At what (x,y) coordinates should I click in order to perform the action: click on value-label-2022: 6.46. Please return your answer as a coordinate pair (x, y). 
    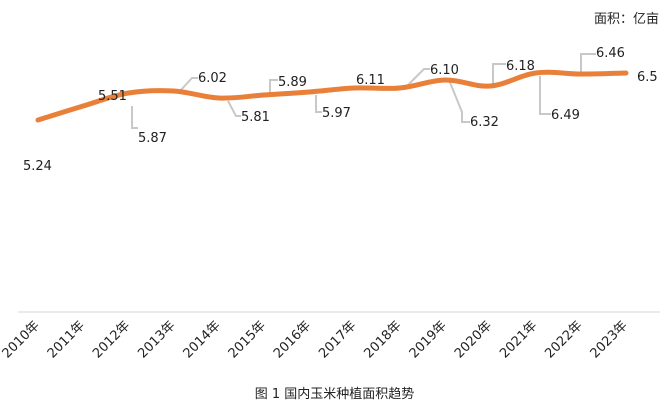
    Looking at the image, I should click on (610, 53).